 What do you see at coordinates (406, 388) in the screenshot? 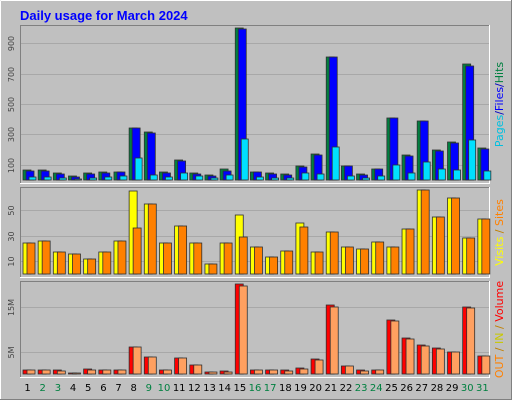
I see `x-tick-label: 26` at bounding box center [406, 388].